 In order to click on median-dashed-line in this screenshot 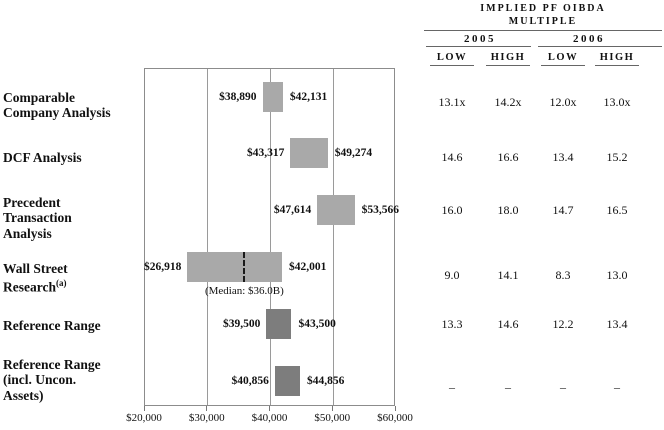, I will do `click(244, 267)`.